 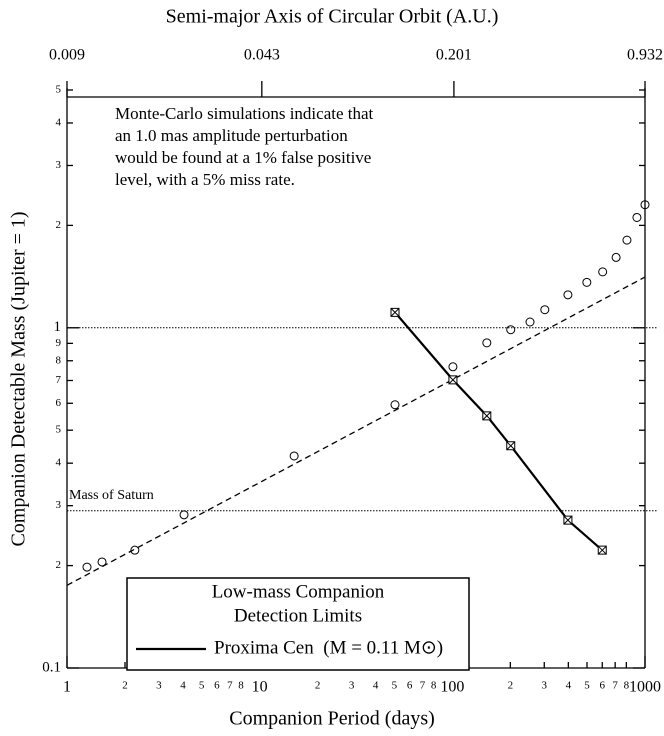 What do you see at coordinates (328, 647) in the screenshot?
I see `legend-label: Proxima Cen (M = 0.11 M⊙)` at bounding box center [328, 647].